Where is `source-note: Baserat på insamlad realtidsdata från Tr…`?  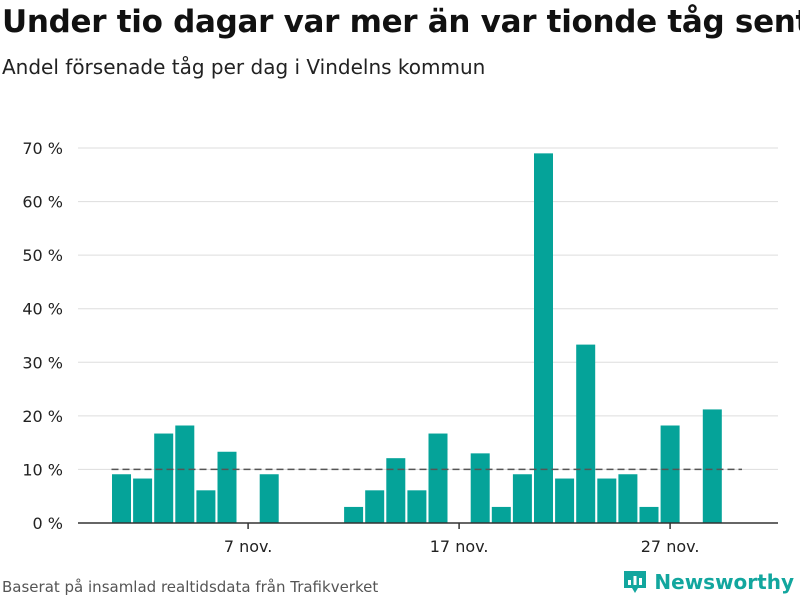
source-note: Baserat på insamlad realtidsdata från Tr… is located at coordinates (190, 587).